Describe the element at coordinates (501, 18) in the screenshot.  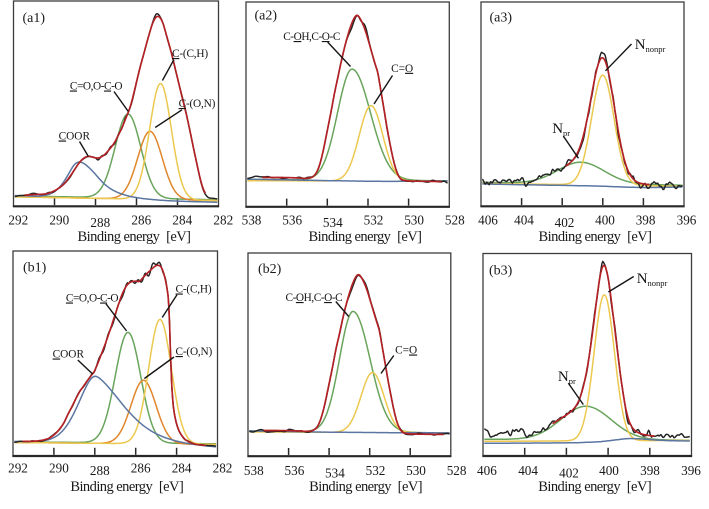
I see `svg-text: (a3)` at that location.